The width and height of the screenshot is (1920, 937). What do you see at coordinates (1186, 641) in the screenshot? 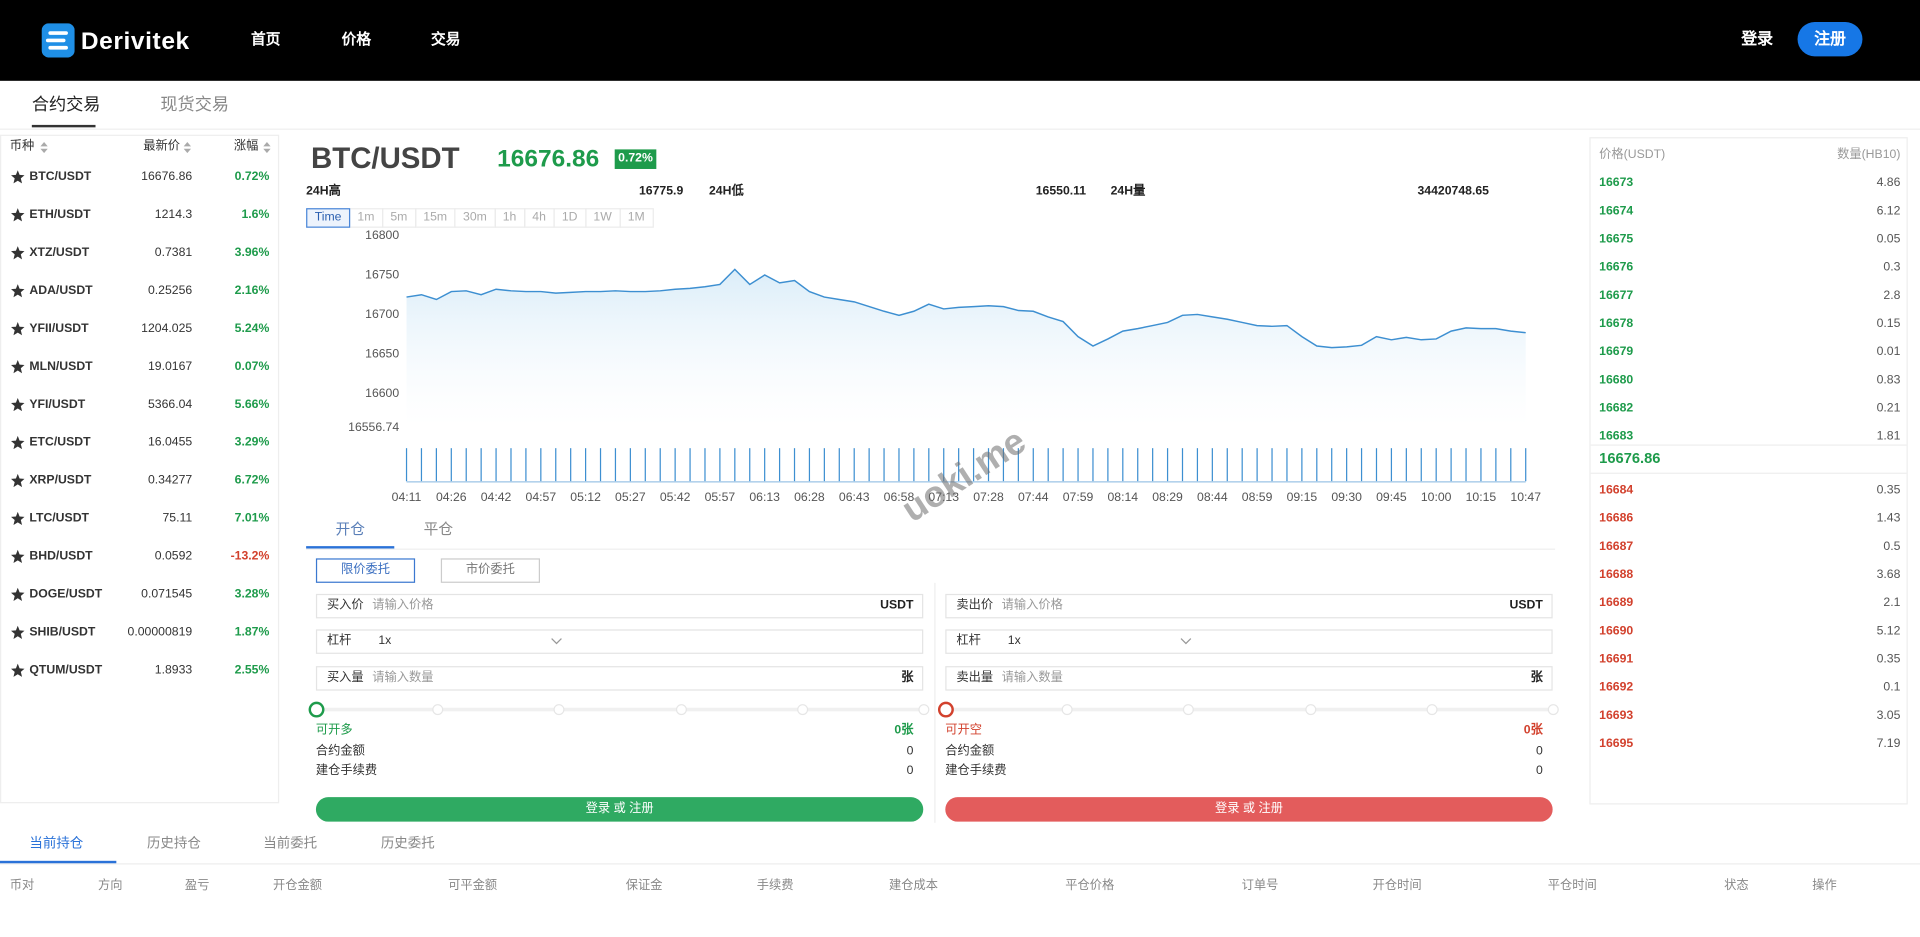
I see `chevron-icon` at bounding box center [1186, 641].